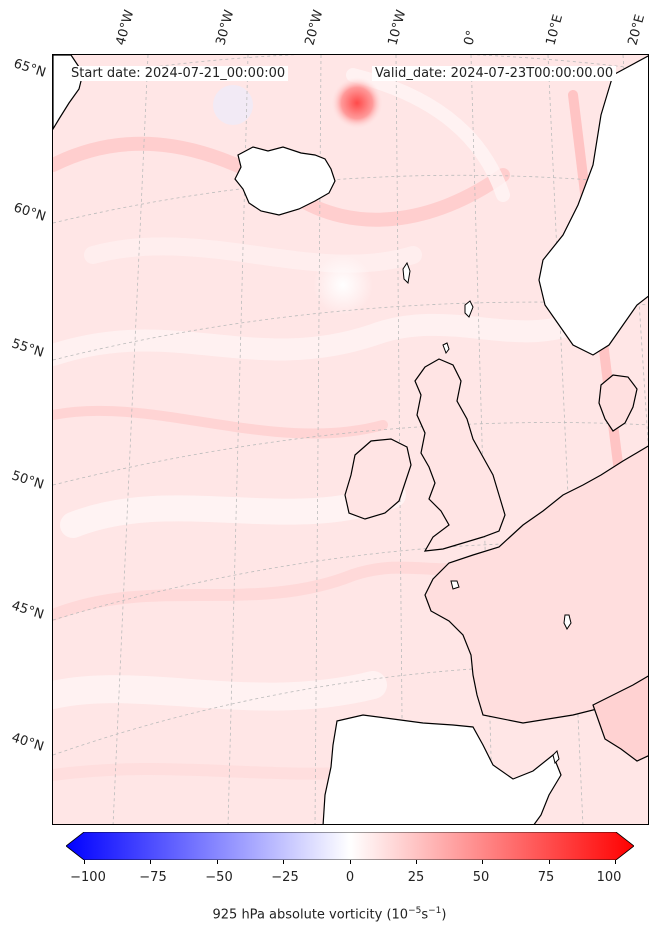 The image size is (659, 936). I want to click on colorbar-tick-label: 25, so click(416, 877).